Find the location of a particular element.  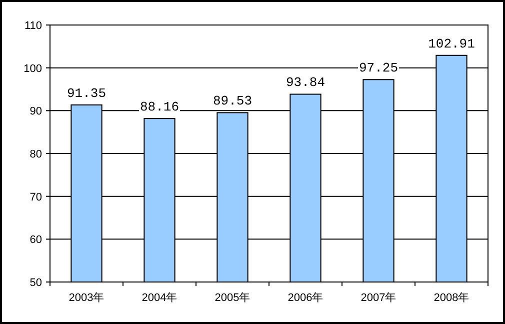

data-label: 88.16 is located at coordinates (160, 107).